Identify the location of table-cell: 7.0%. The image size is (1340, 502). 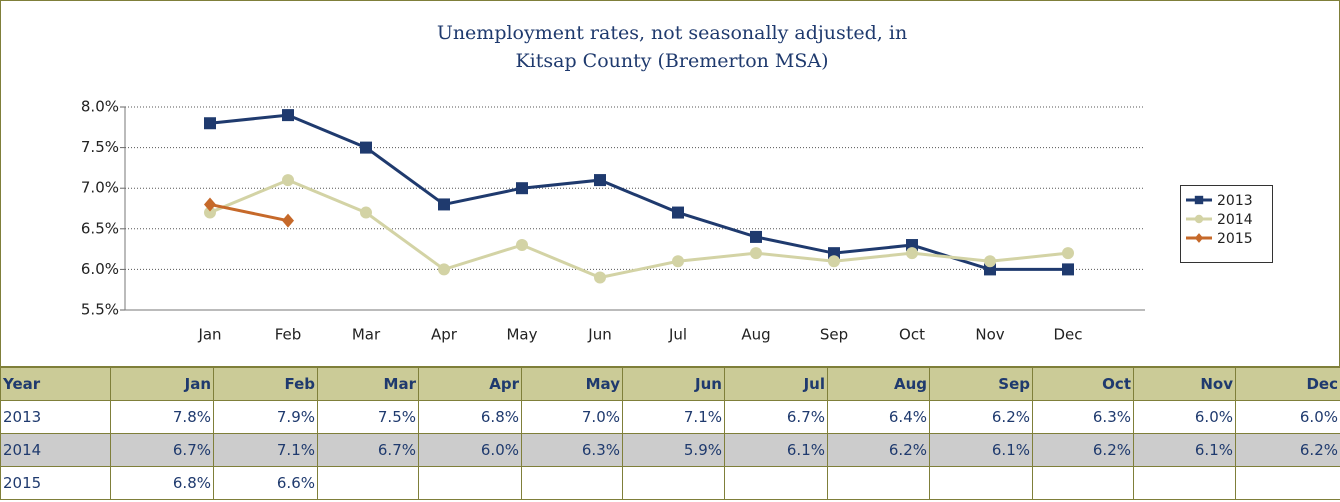
(572, 417).